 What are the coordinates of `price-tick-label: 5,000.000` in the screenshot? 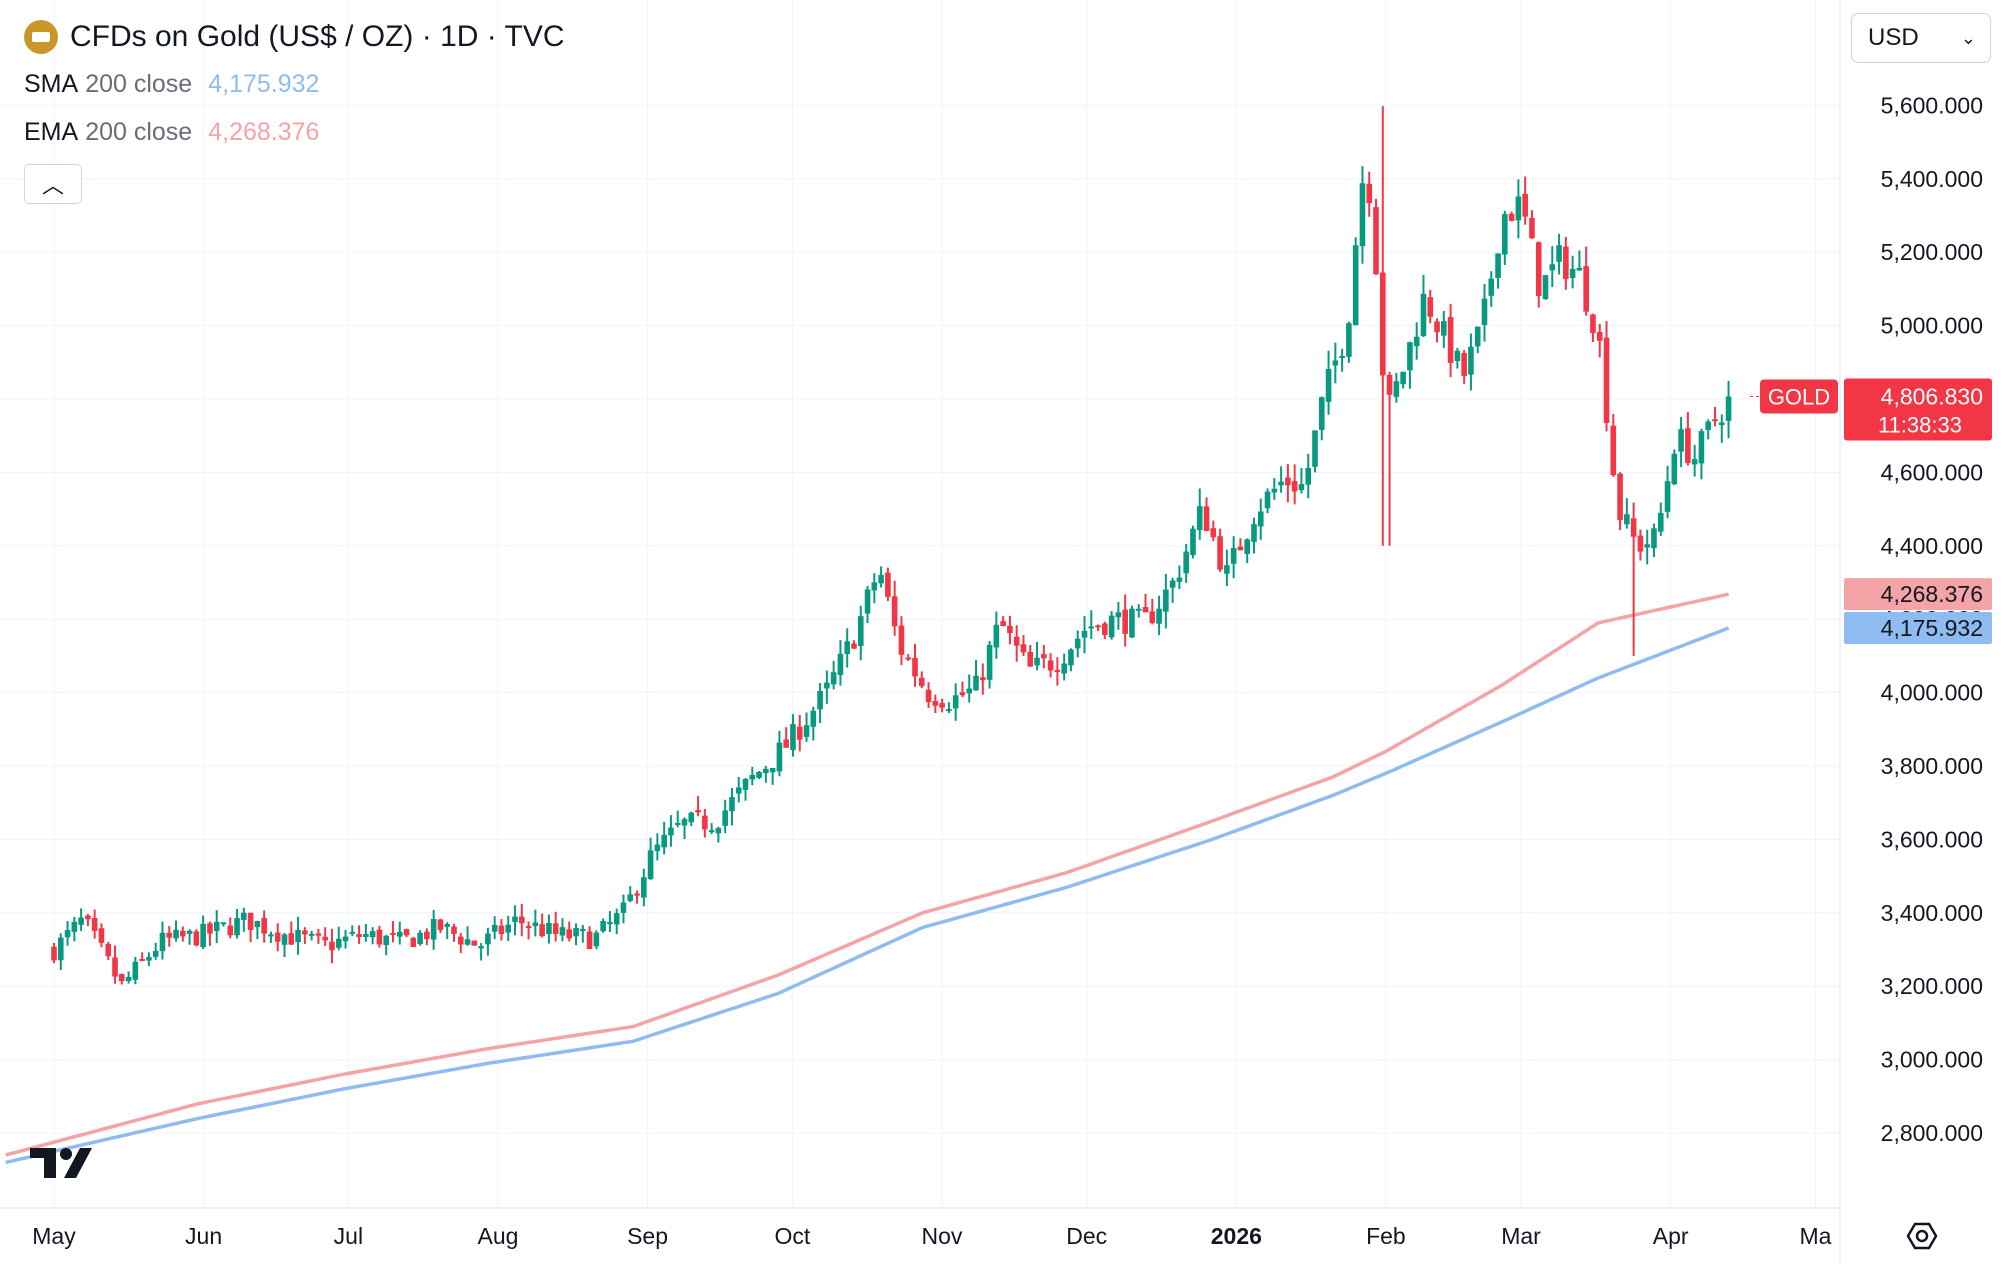 It's located at (1932, 326).